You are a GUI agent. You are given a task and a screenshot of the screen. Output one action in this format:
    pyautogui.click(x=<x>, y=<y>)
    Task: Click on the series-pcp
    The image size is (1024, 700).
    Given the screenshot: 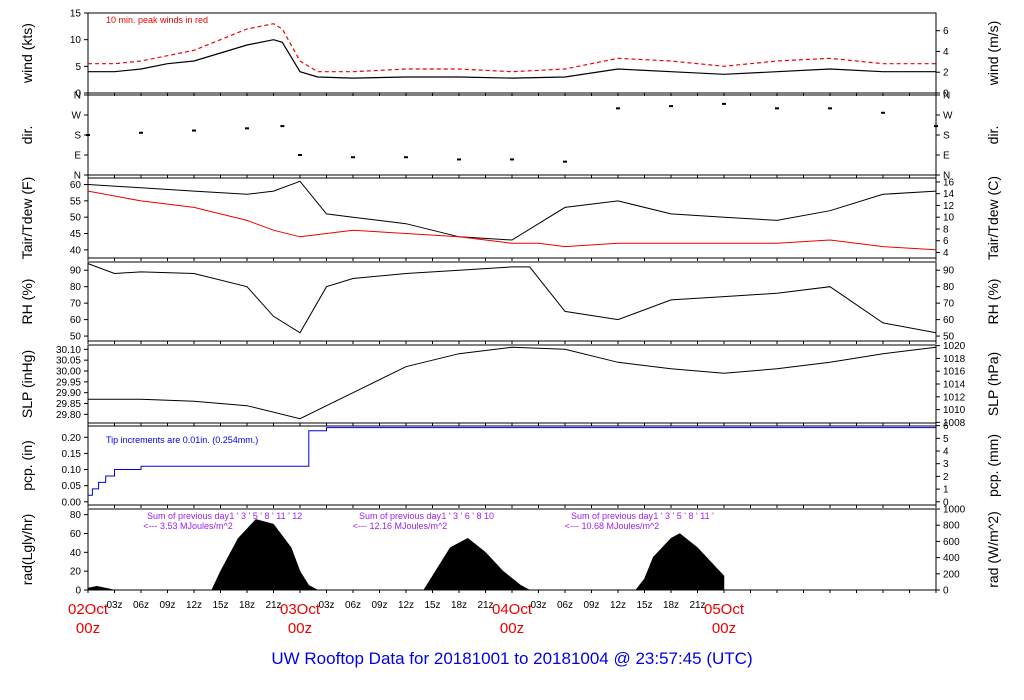 What is the action you would take?
    pyautogui.click(x=512, y=461)
    